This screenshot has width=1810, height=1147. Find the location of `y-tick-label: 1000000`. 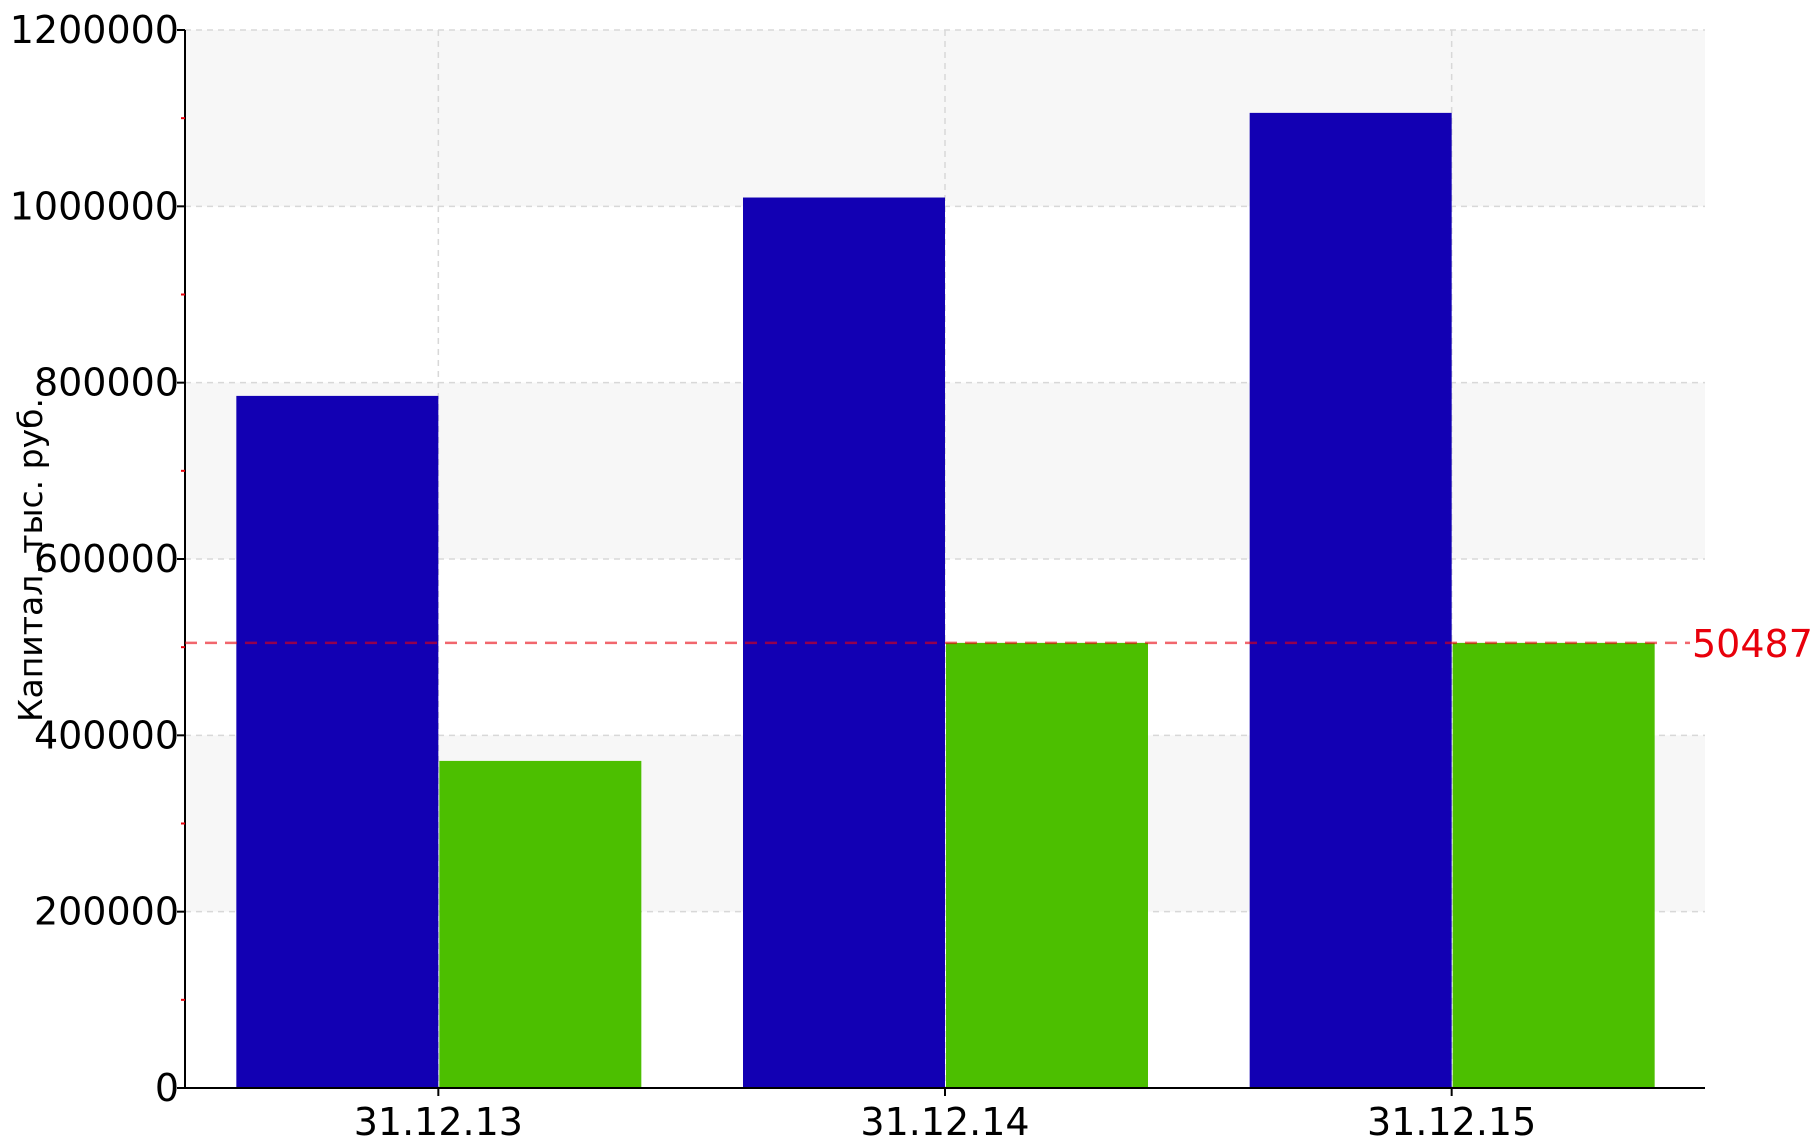

y-tick-label: 1000000 is located at coordinates (94, 206).